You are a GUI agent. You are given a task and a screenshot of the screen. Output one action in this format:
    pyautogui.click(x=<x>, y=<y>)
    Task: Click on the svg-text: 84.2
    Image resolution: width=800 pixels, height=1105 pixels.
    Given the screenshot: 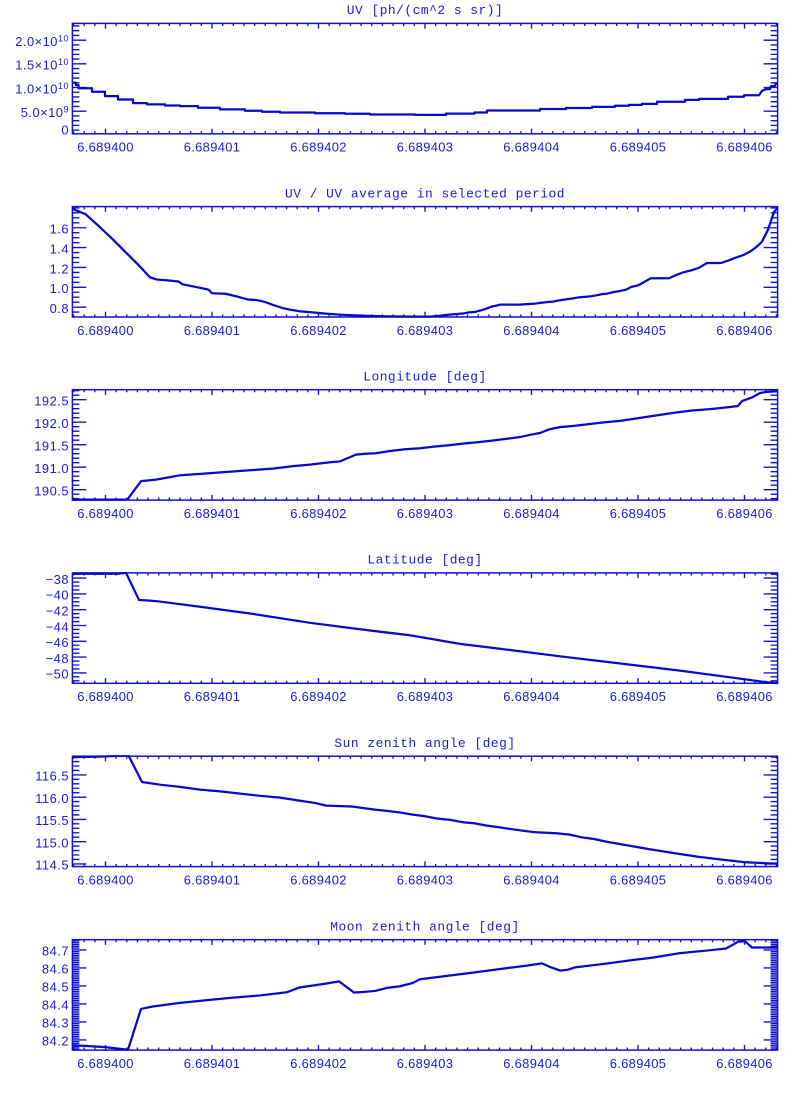 What is the action you would take?
    pyautogui.click(x=55, y=1041)
    